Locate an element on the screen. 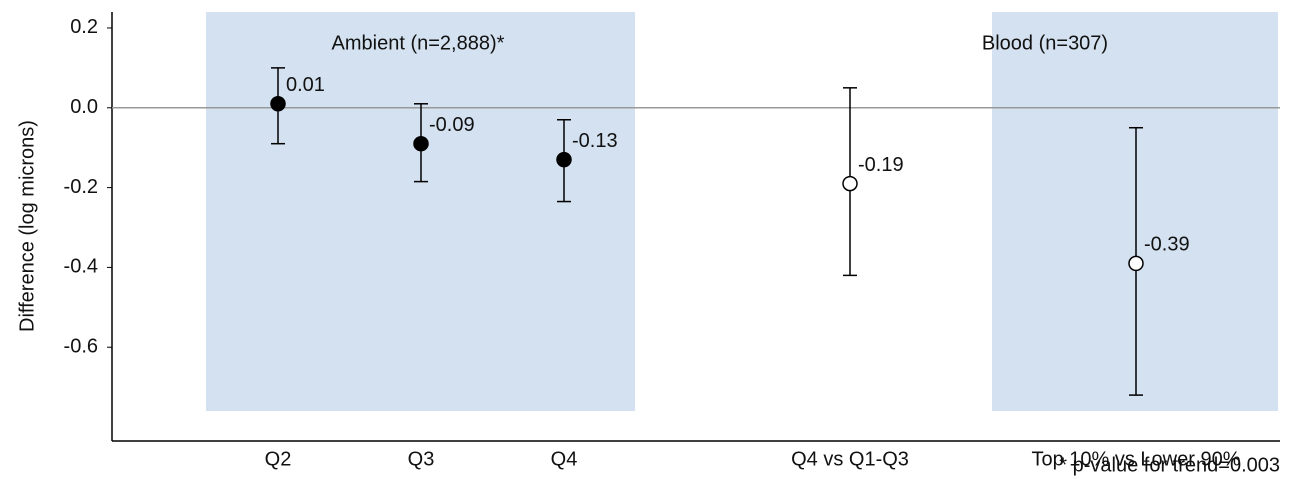  value-label: 0.01 is located at coordinates (305, 85).